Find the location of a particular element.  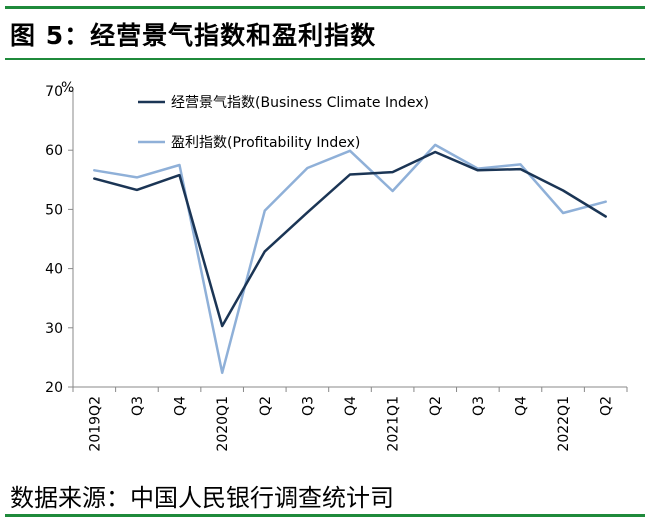

y-tick-label: 60 is located at coordinates (54, 151).